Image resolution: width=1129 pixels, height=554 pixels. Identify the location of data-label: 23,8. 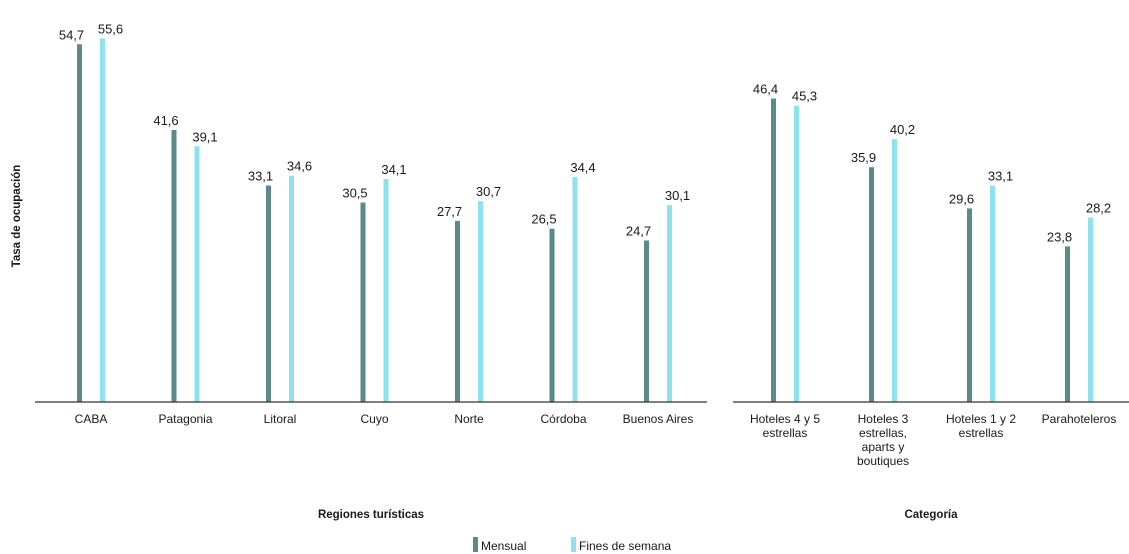
(1059, 236).